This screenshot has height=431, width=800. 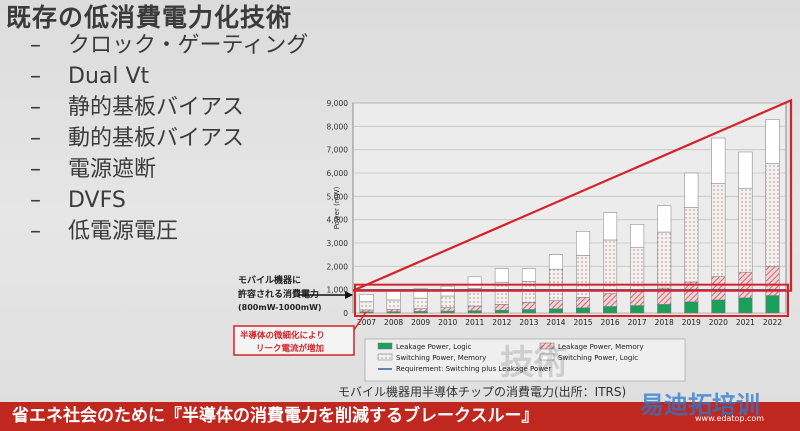 I want to click on list-item-text: 電源遮断, so click(x=112, y=169).